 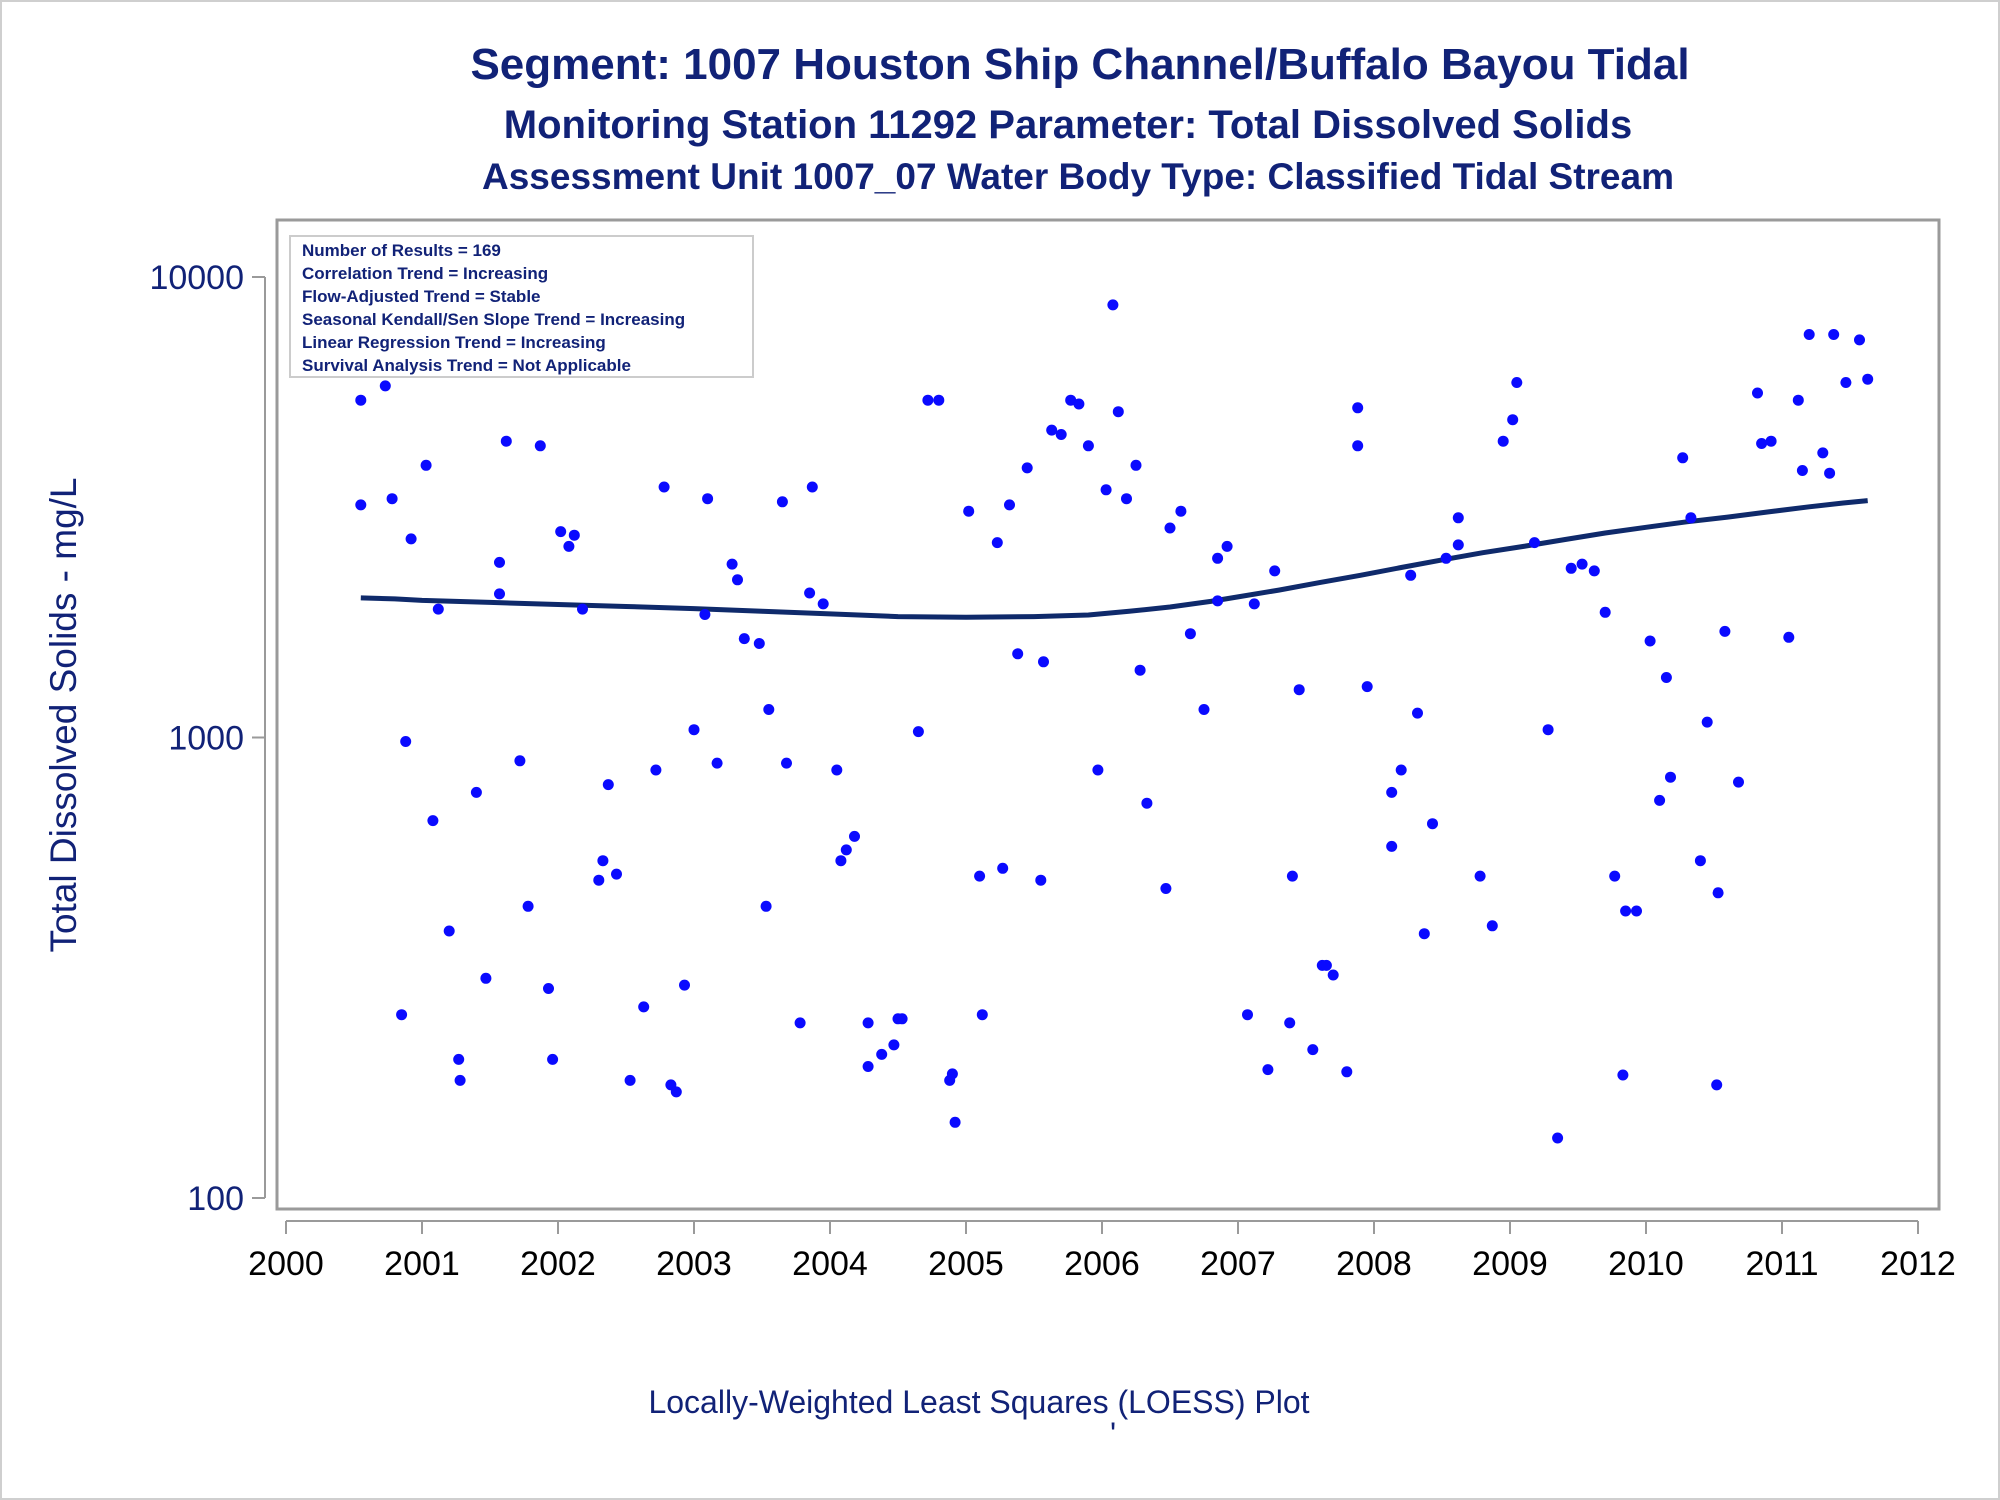 I want to click on x-tick-label: 2007, so click(x=1238, y=1264).